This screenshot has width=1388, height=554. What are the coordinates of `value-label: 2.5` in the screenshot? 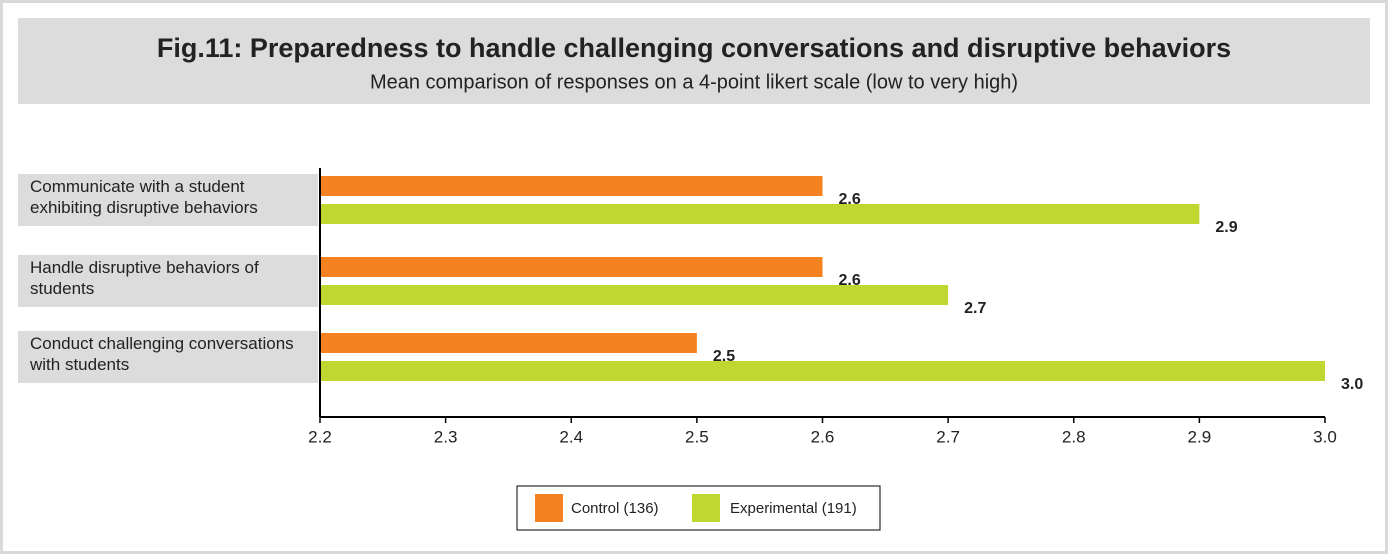 It's located at (724, 356).